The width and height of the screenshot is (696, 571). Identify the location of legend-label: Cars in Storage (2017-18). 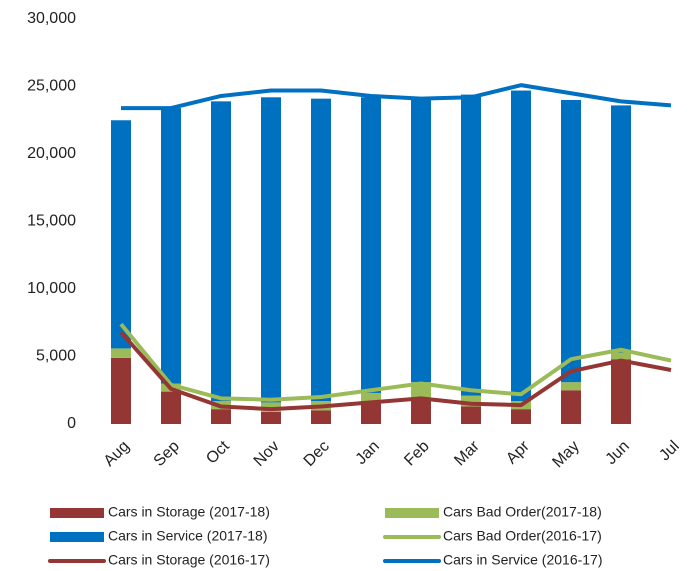
(189, 512).